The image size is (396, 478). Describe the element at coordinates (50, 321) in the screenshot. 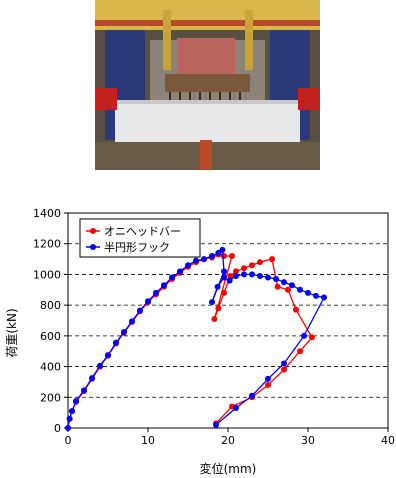

I see `y-axis-ticks: 0 200 400 600 800 1000 1200 1400` at that location.